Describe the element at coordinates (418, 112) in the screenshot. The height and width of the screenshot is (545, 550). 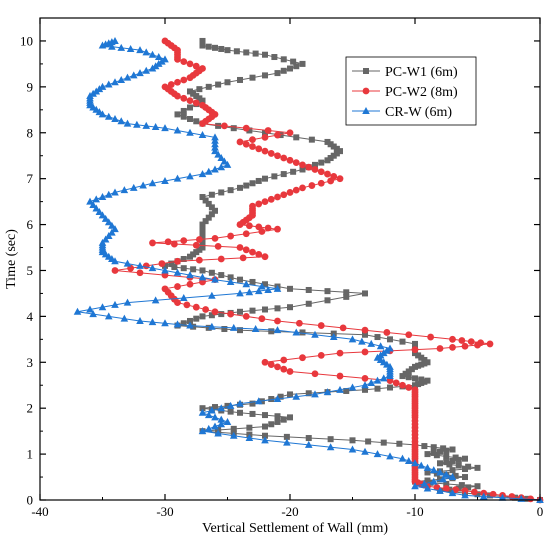
I see `legend-label: CR-W (6m)` at that location.